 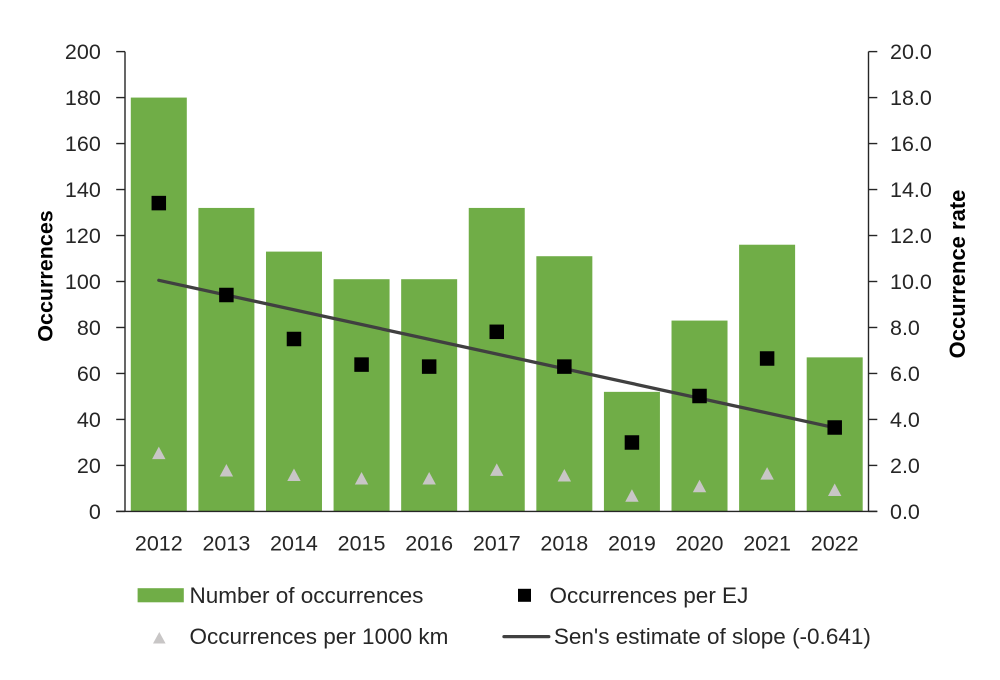 I want to click on svg-text: 80, so click(x=89, y=328).